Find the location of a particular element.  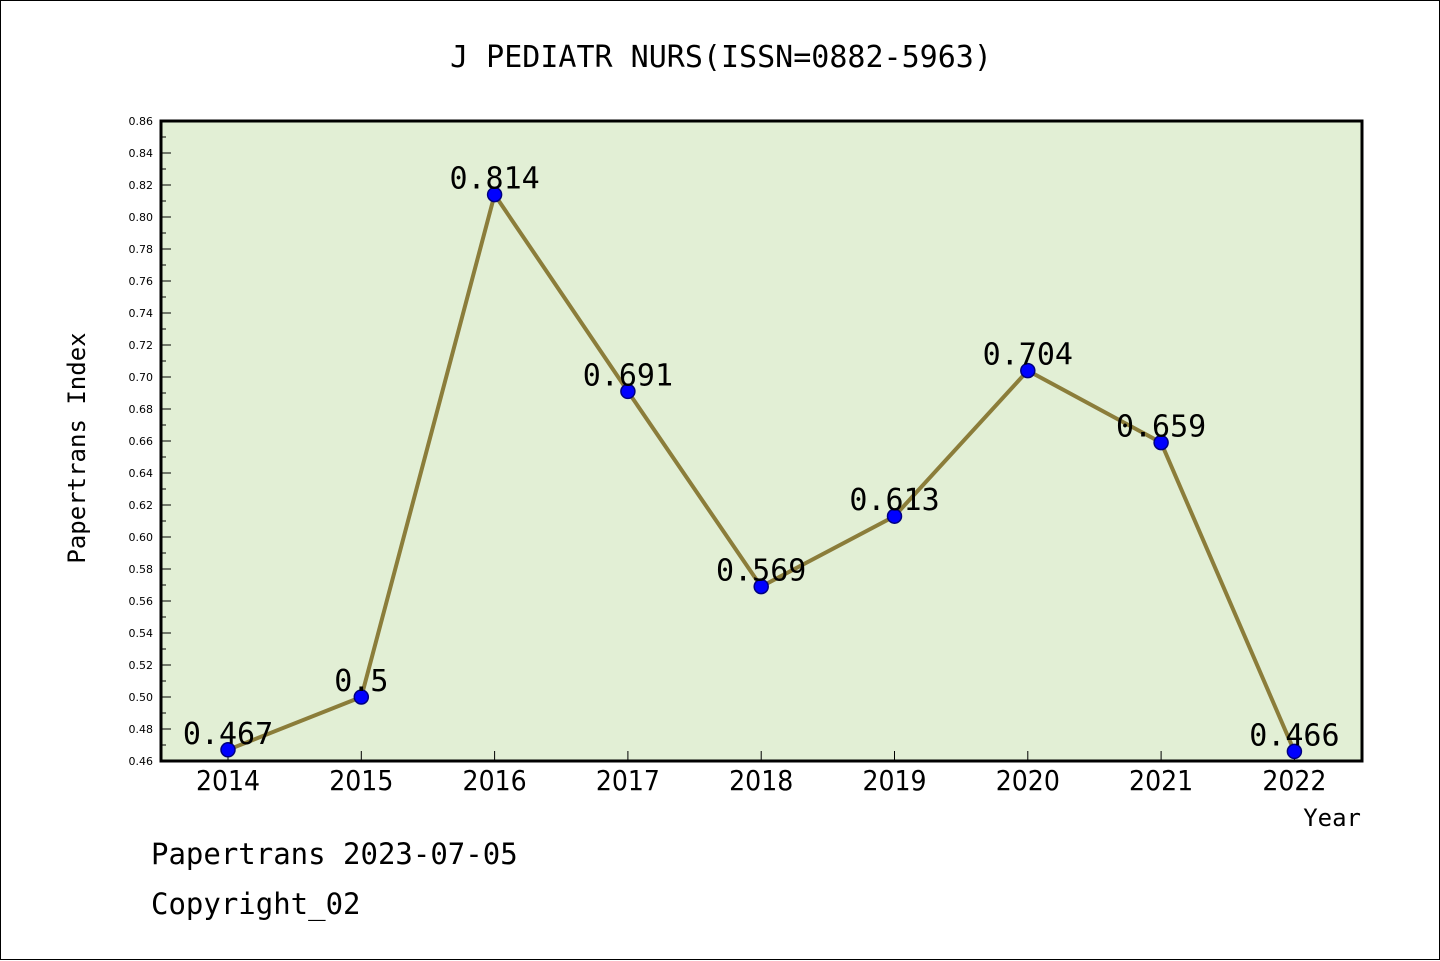

y-tick-label: 0.68 is located at coordinates (141, 409).